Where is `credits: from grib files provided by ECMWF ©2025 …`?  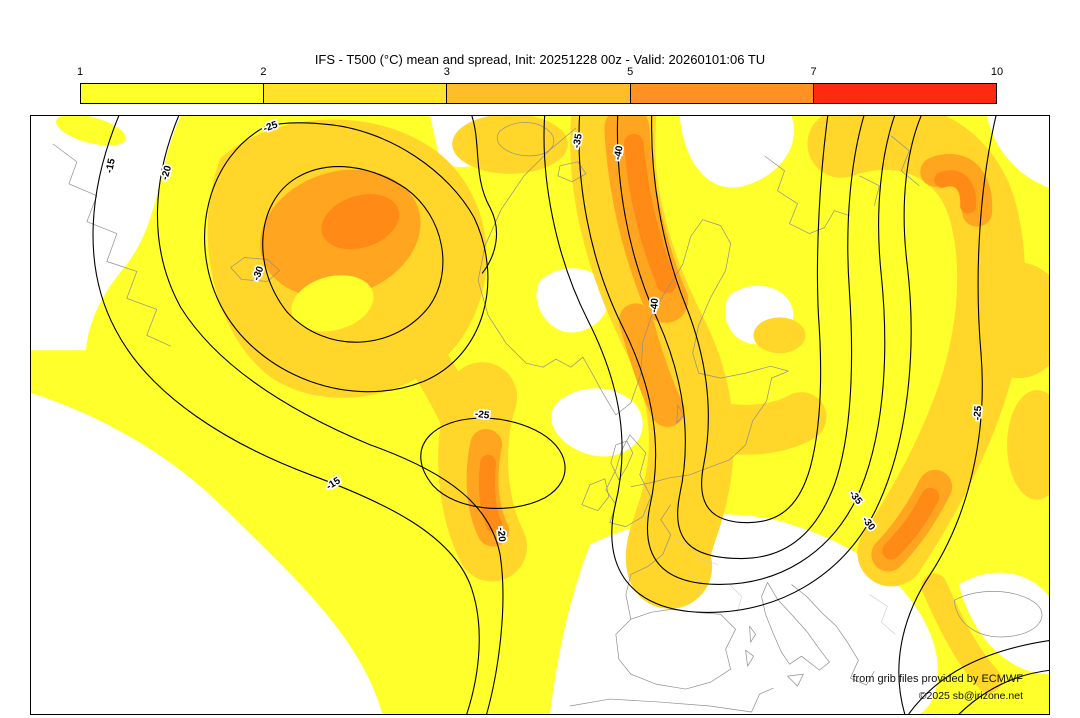 credits: from grib files provided by ECMWF ©2025 … is located at coordinates (937, 687).